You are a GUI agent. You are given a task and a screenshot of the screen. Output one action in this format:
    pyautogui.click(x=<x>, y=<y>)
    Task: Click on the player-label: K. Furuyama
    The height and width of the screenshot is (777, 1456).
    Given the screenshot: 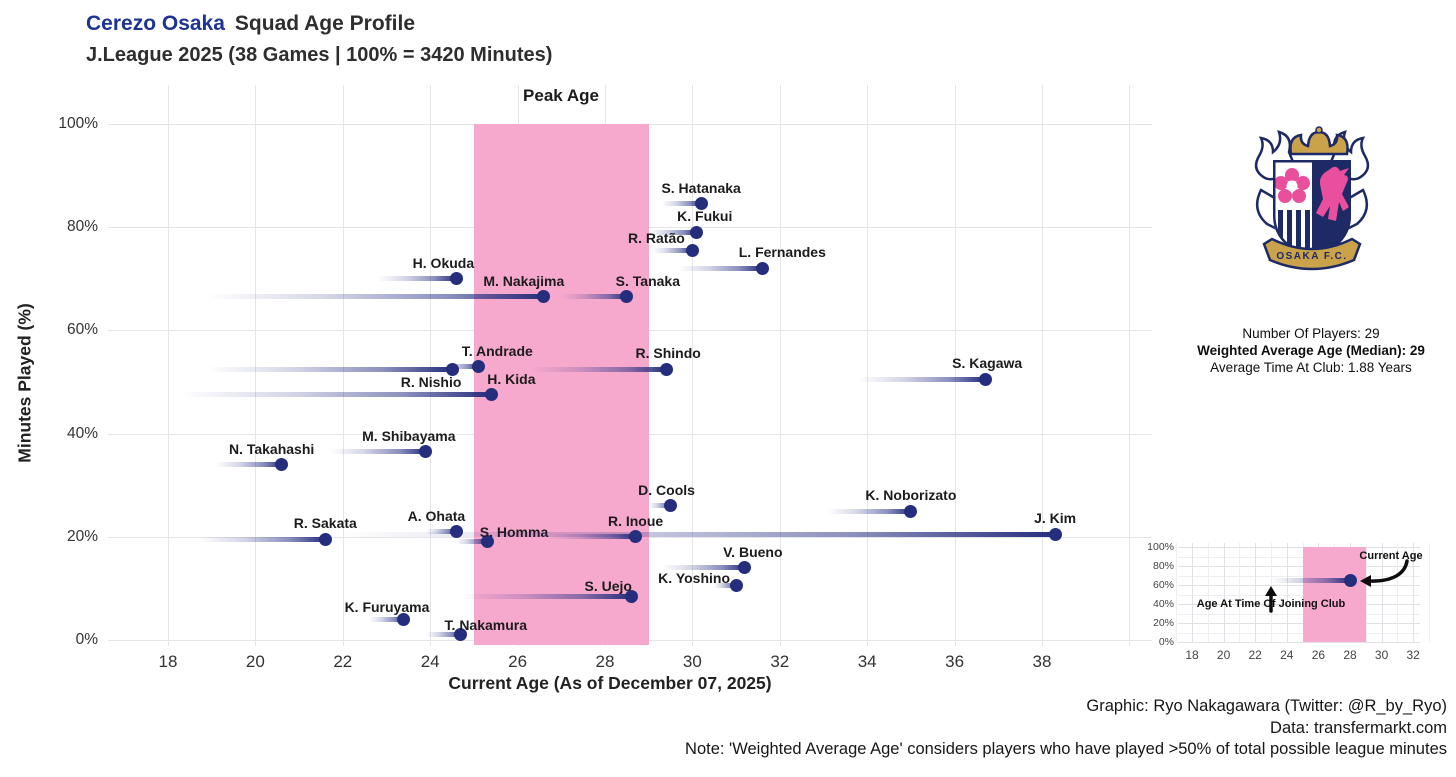 What is the action you would take?
    pyautogui.click(x=387, y=607)
    